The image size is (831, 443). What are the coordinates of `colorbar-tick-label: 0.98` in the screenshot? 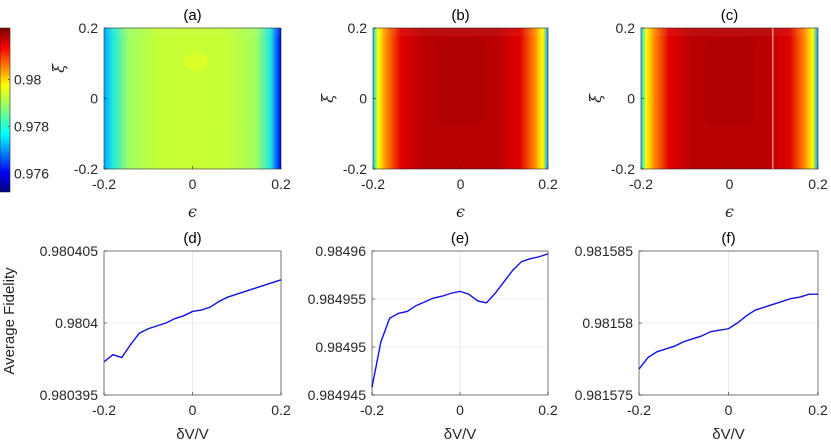 It's located at (27, 80).